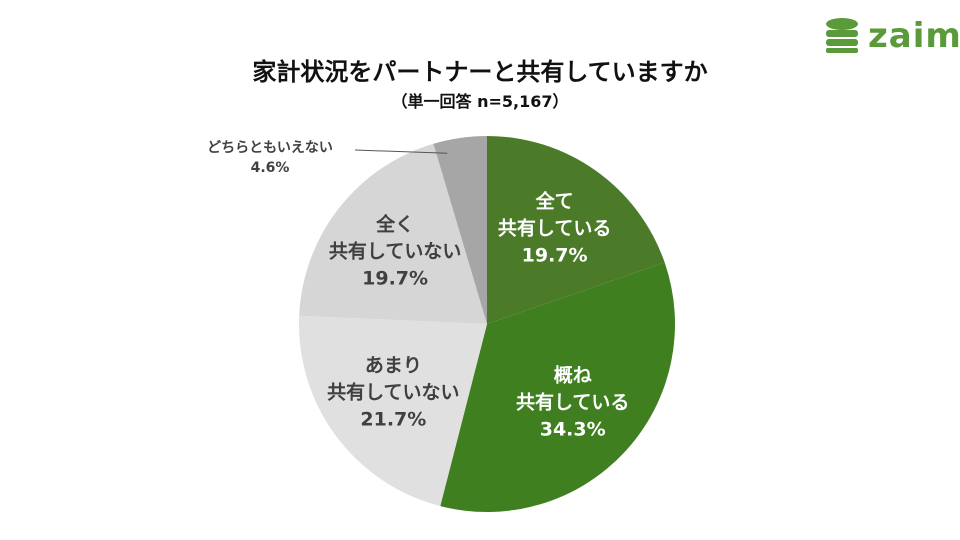  Describe the element at coordinates (572, 429) in the screenshot. I see `value-label: 34.3%` at that location.